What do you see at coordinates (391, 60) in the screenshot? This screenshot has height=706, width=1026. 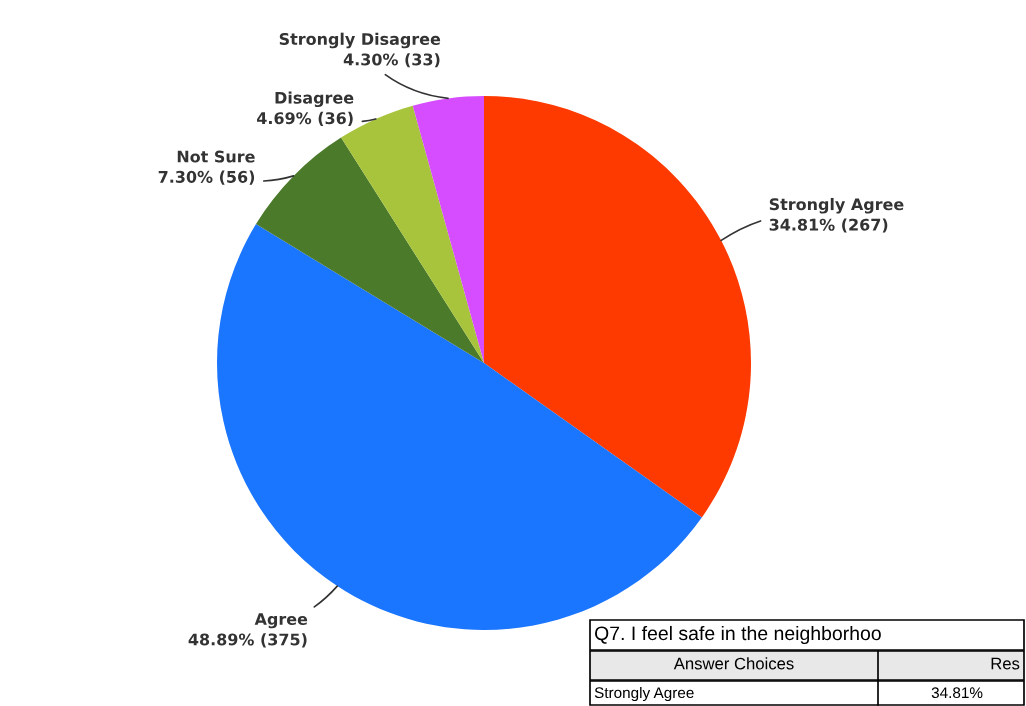 I see `data-label: 4.30% (33)` at bounding box center [391, 60].